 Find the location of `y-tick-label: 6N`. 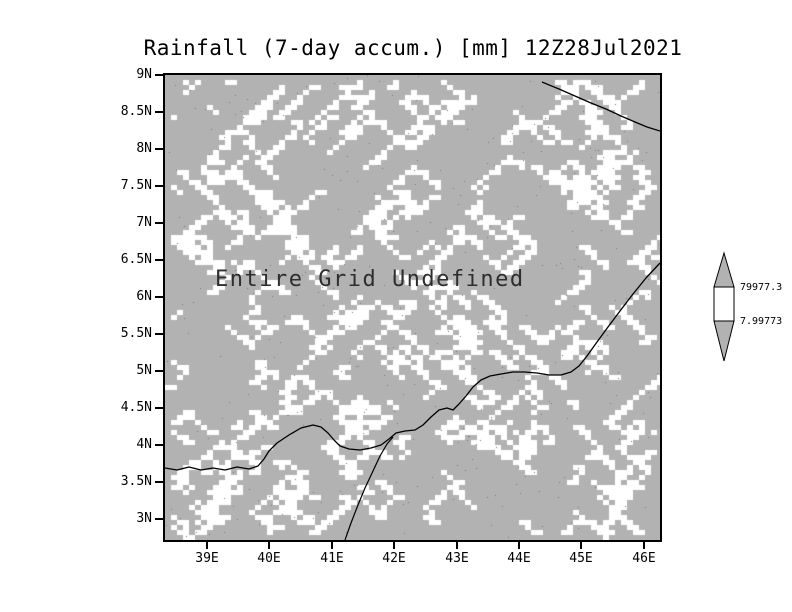

y-tick-label: 6N is located at coordinates (144, 296).